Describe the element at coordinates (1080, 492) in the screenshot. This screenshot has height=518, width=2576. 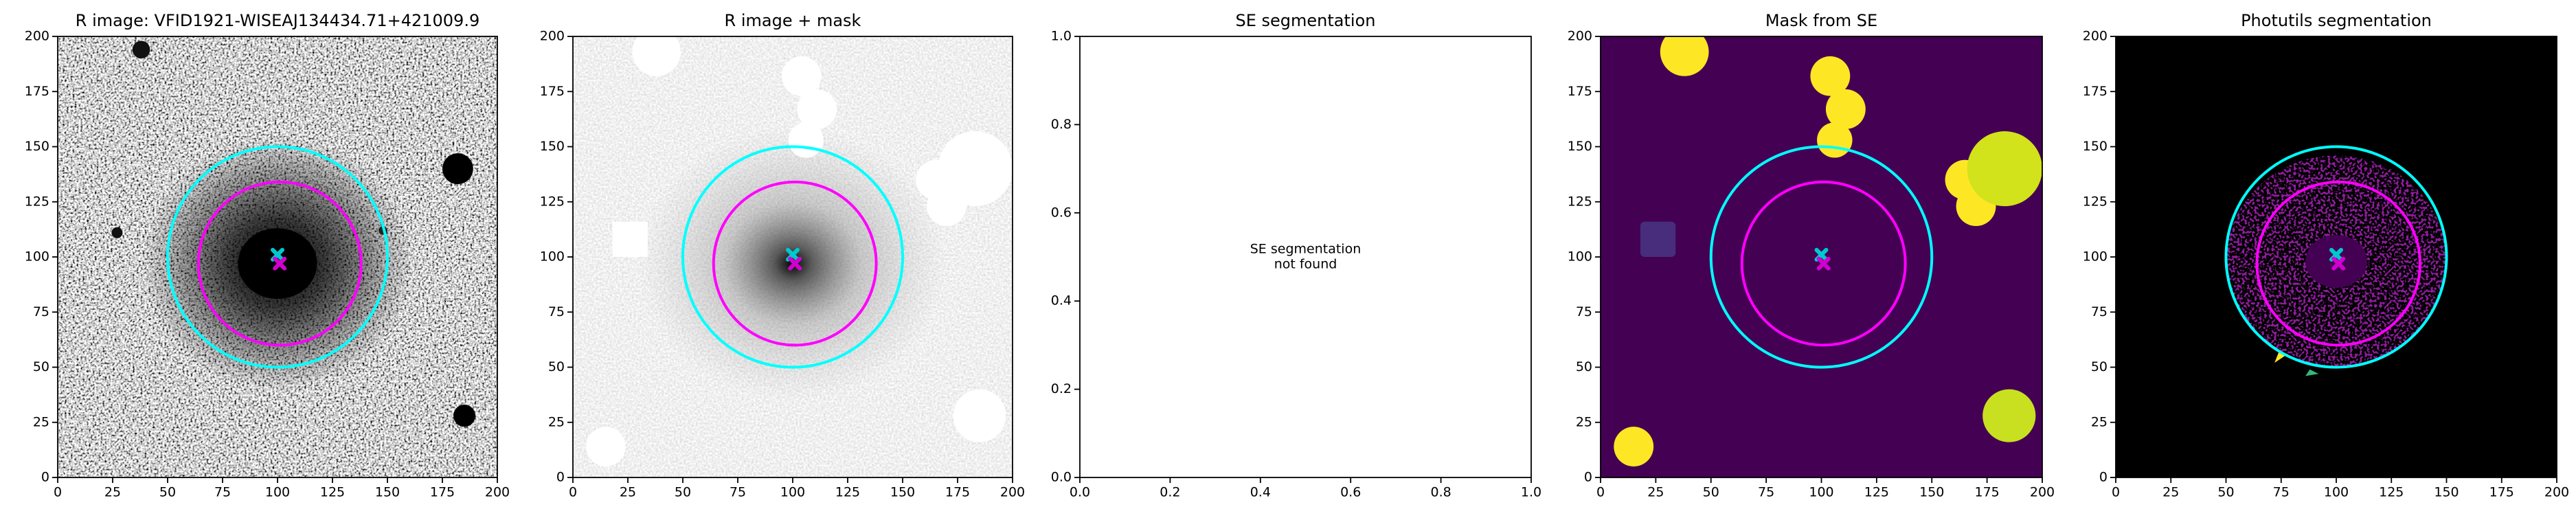
I see `x-tick-label: 0.0` at that location.